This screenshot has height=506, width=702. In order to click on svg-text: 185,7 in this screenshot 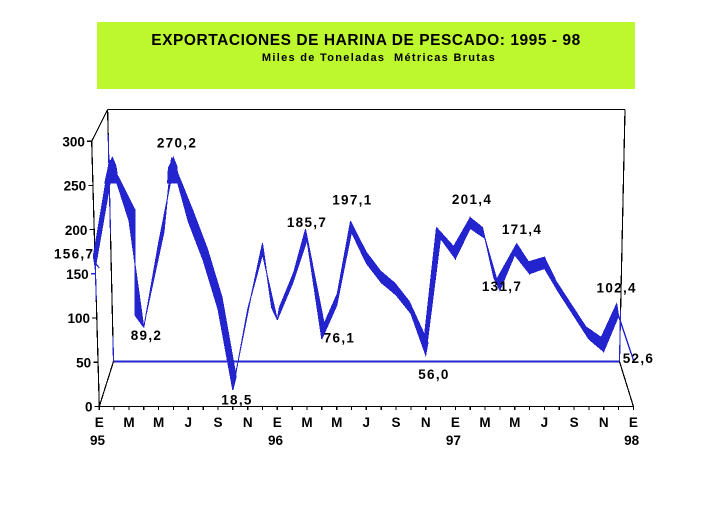, I will do `click(307, 222)`.